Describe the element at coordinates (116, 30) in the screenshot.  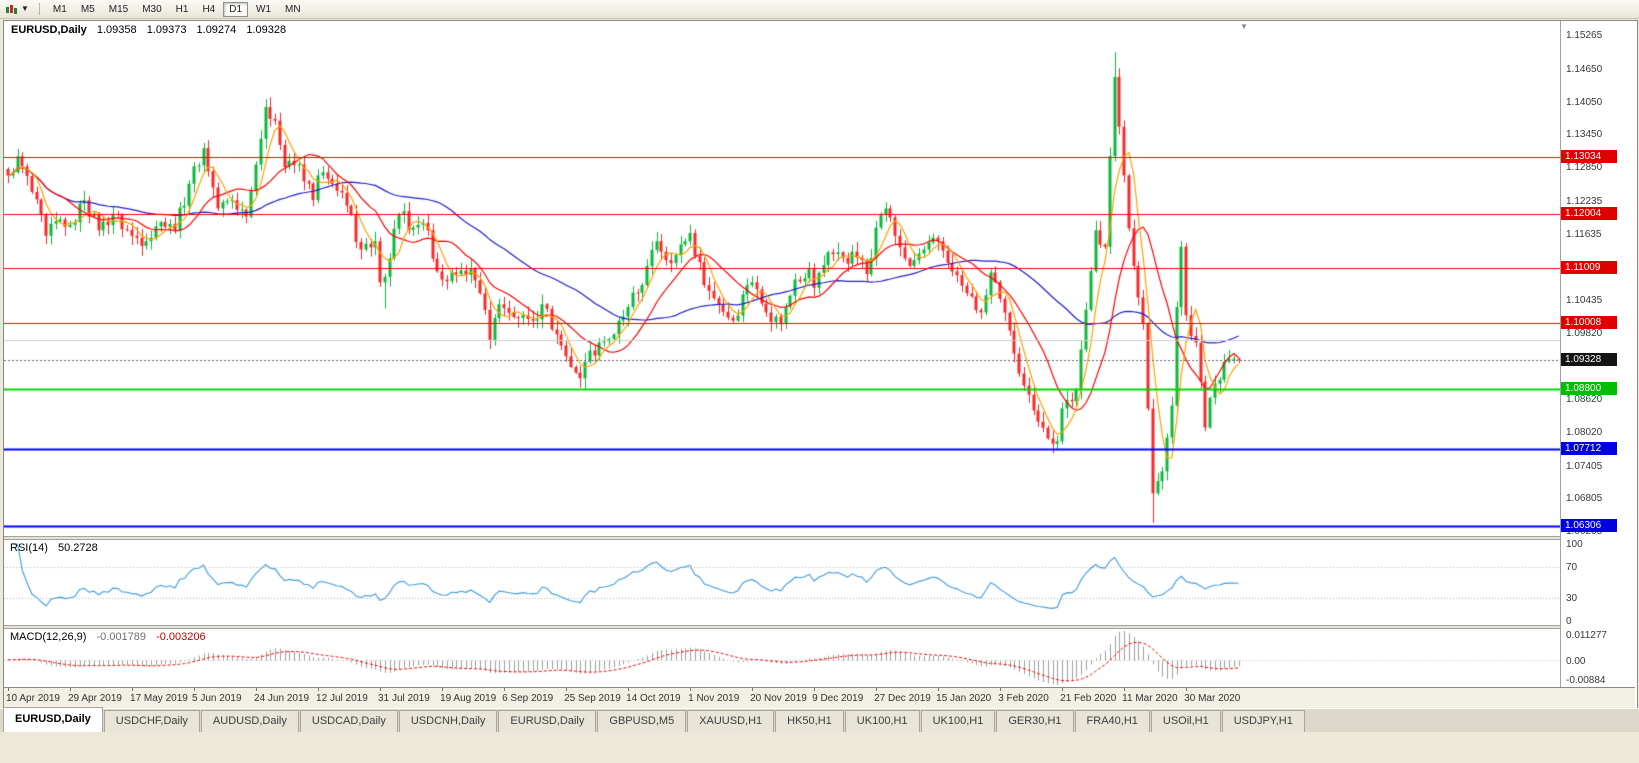
I see `open-value: 1.09358` at that location.